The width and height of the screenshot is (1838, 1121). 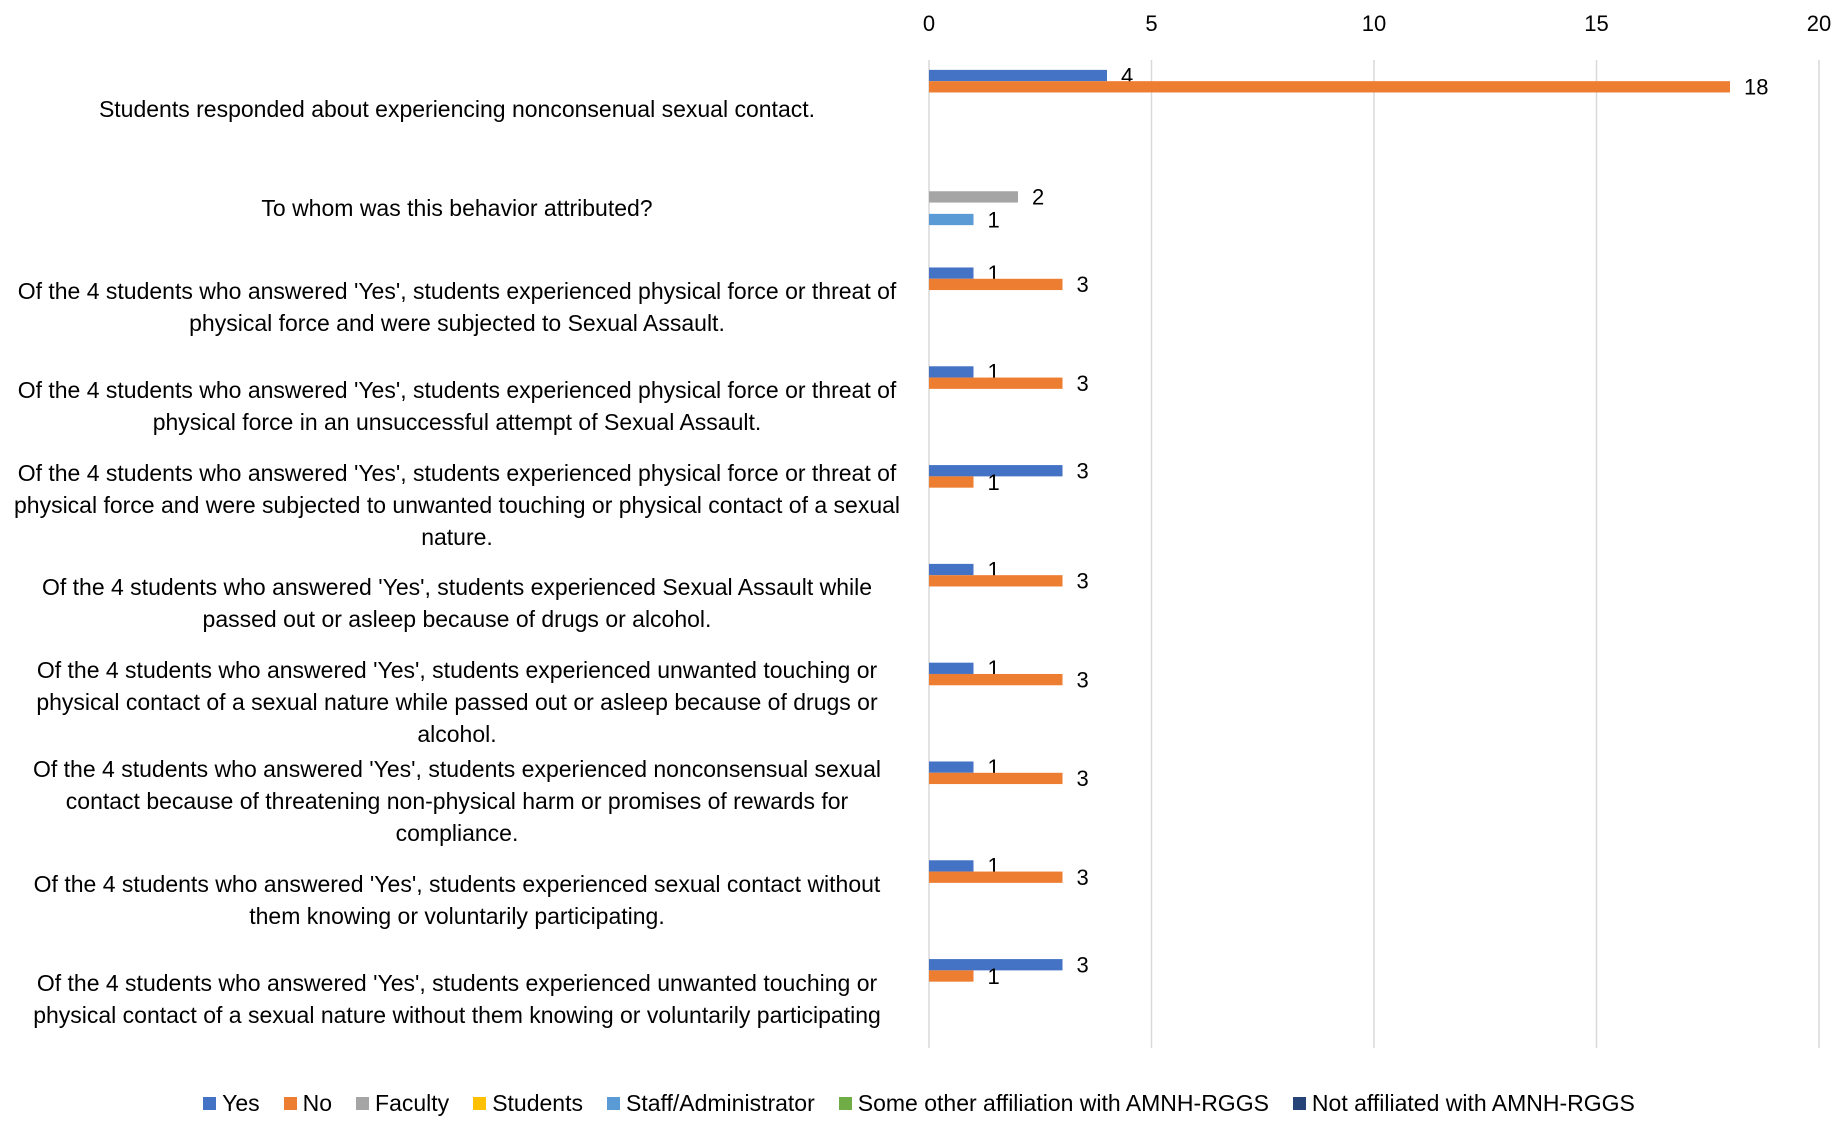 What do you see at coordinates (1038, 197) in the screenshot?
I see `data-label: 2` at bounding box center [1038, 197].